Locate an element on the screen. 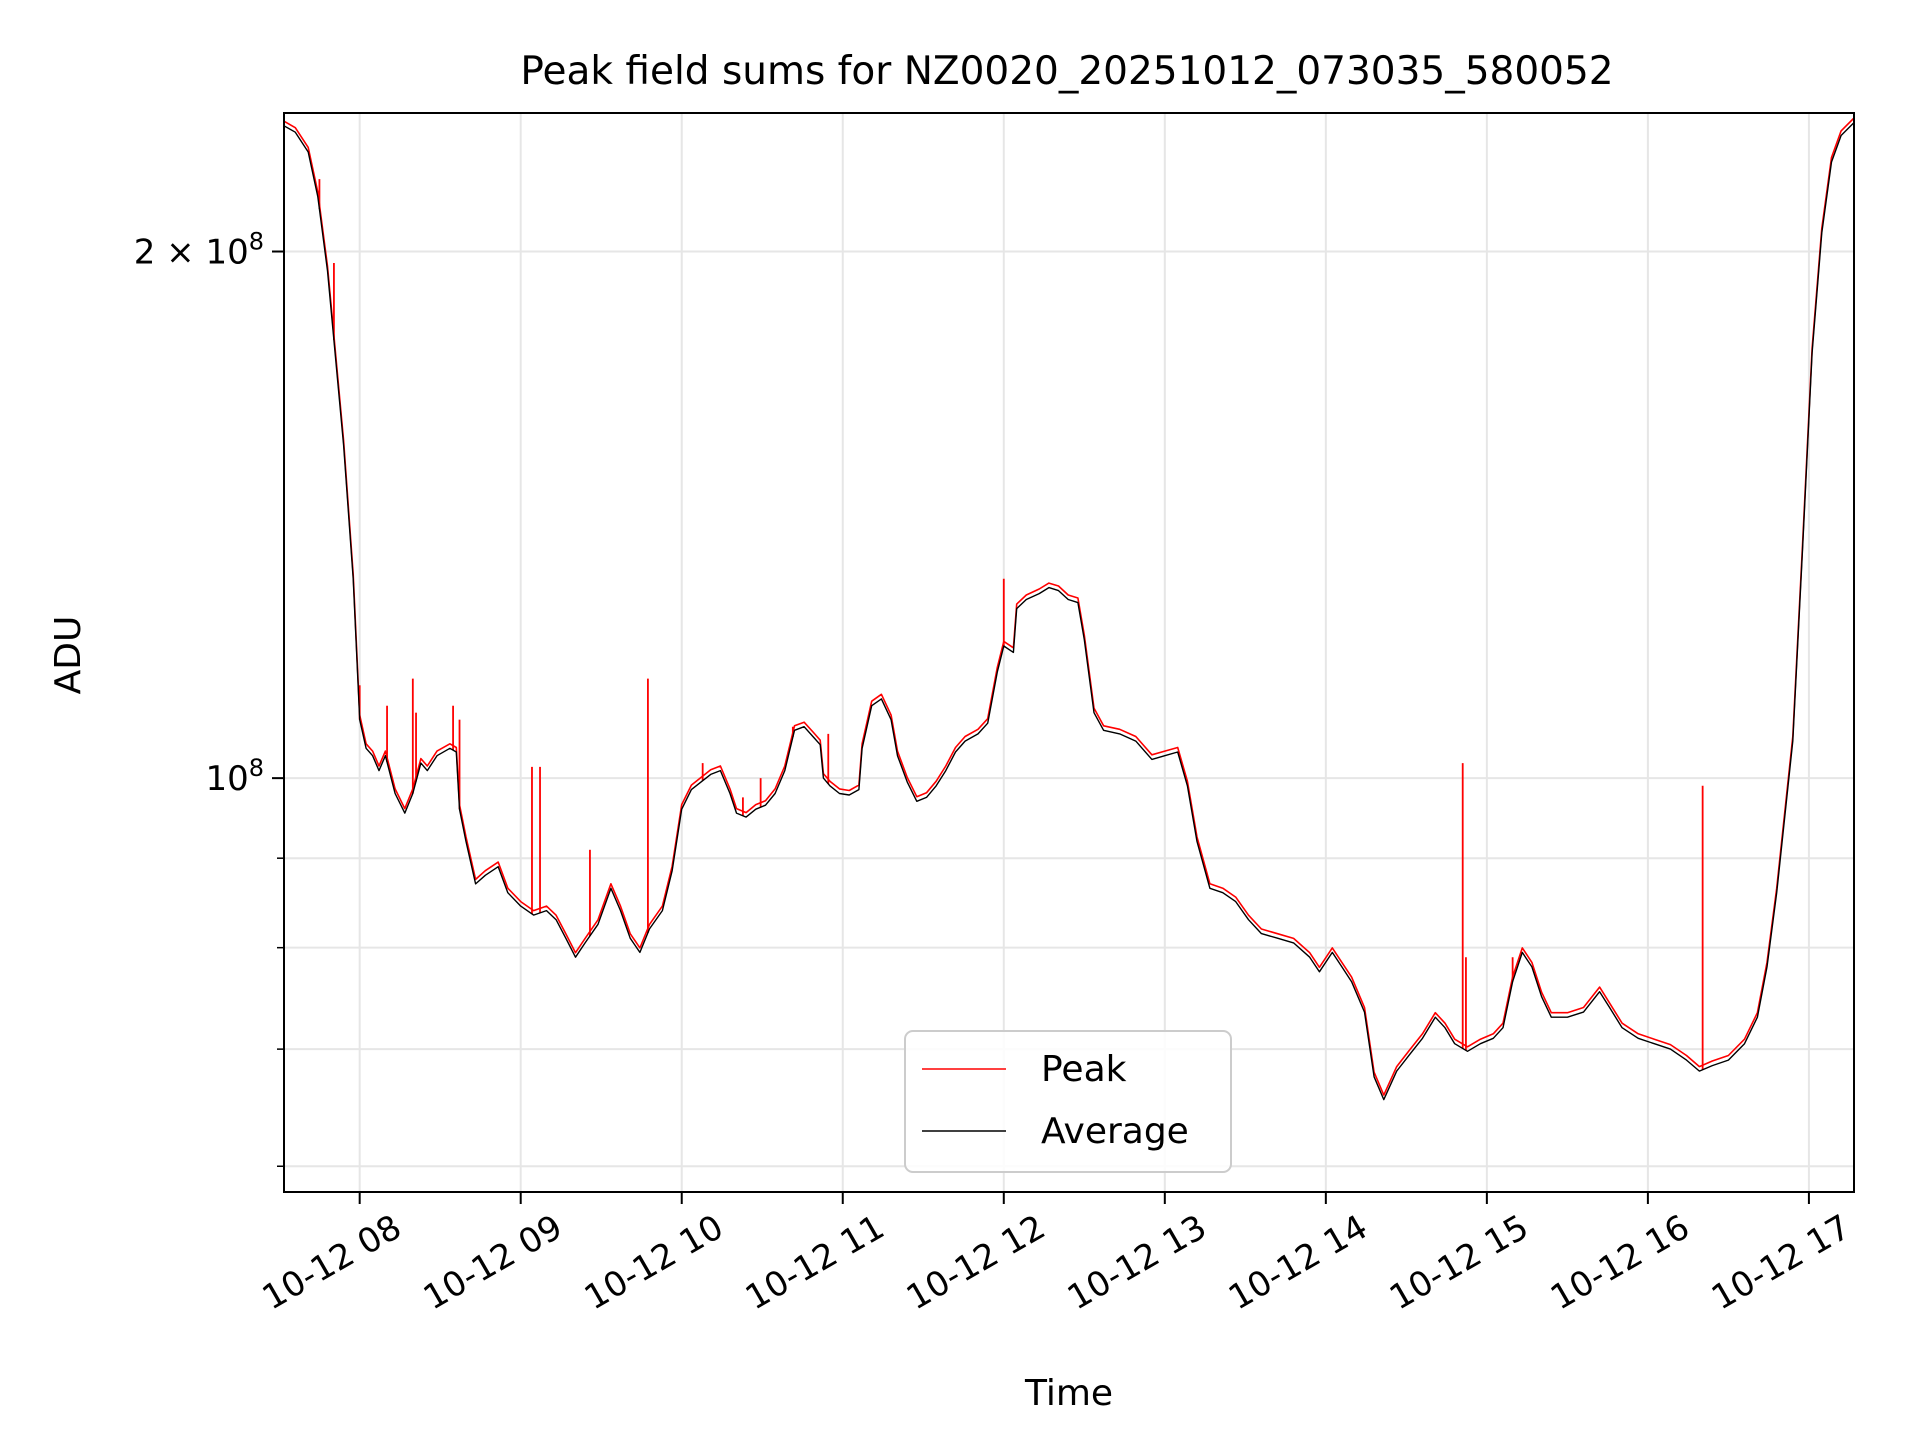 The height and width of the screenshot is (1440, 1920). x-axis-label: Time is located at coordinates (1068, 1393).